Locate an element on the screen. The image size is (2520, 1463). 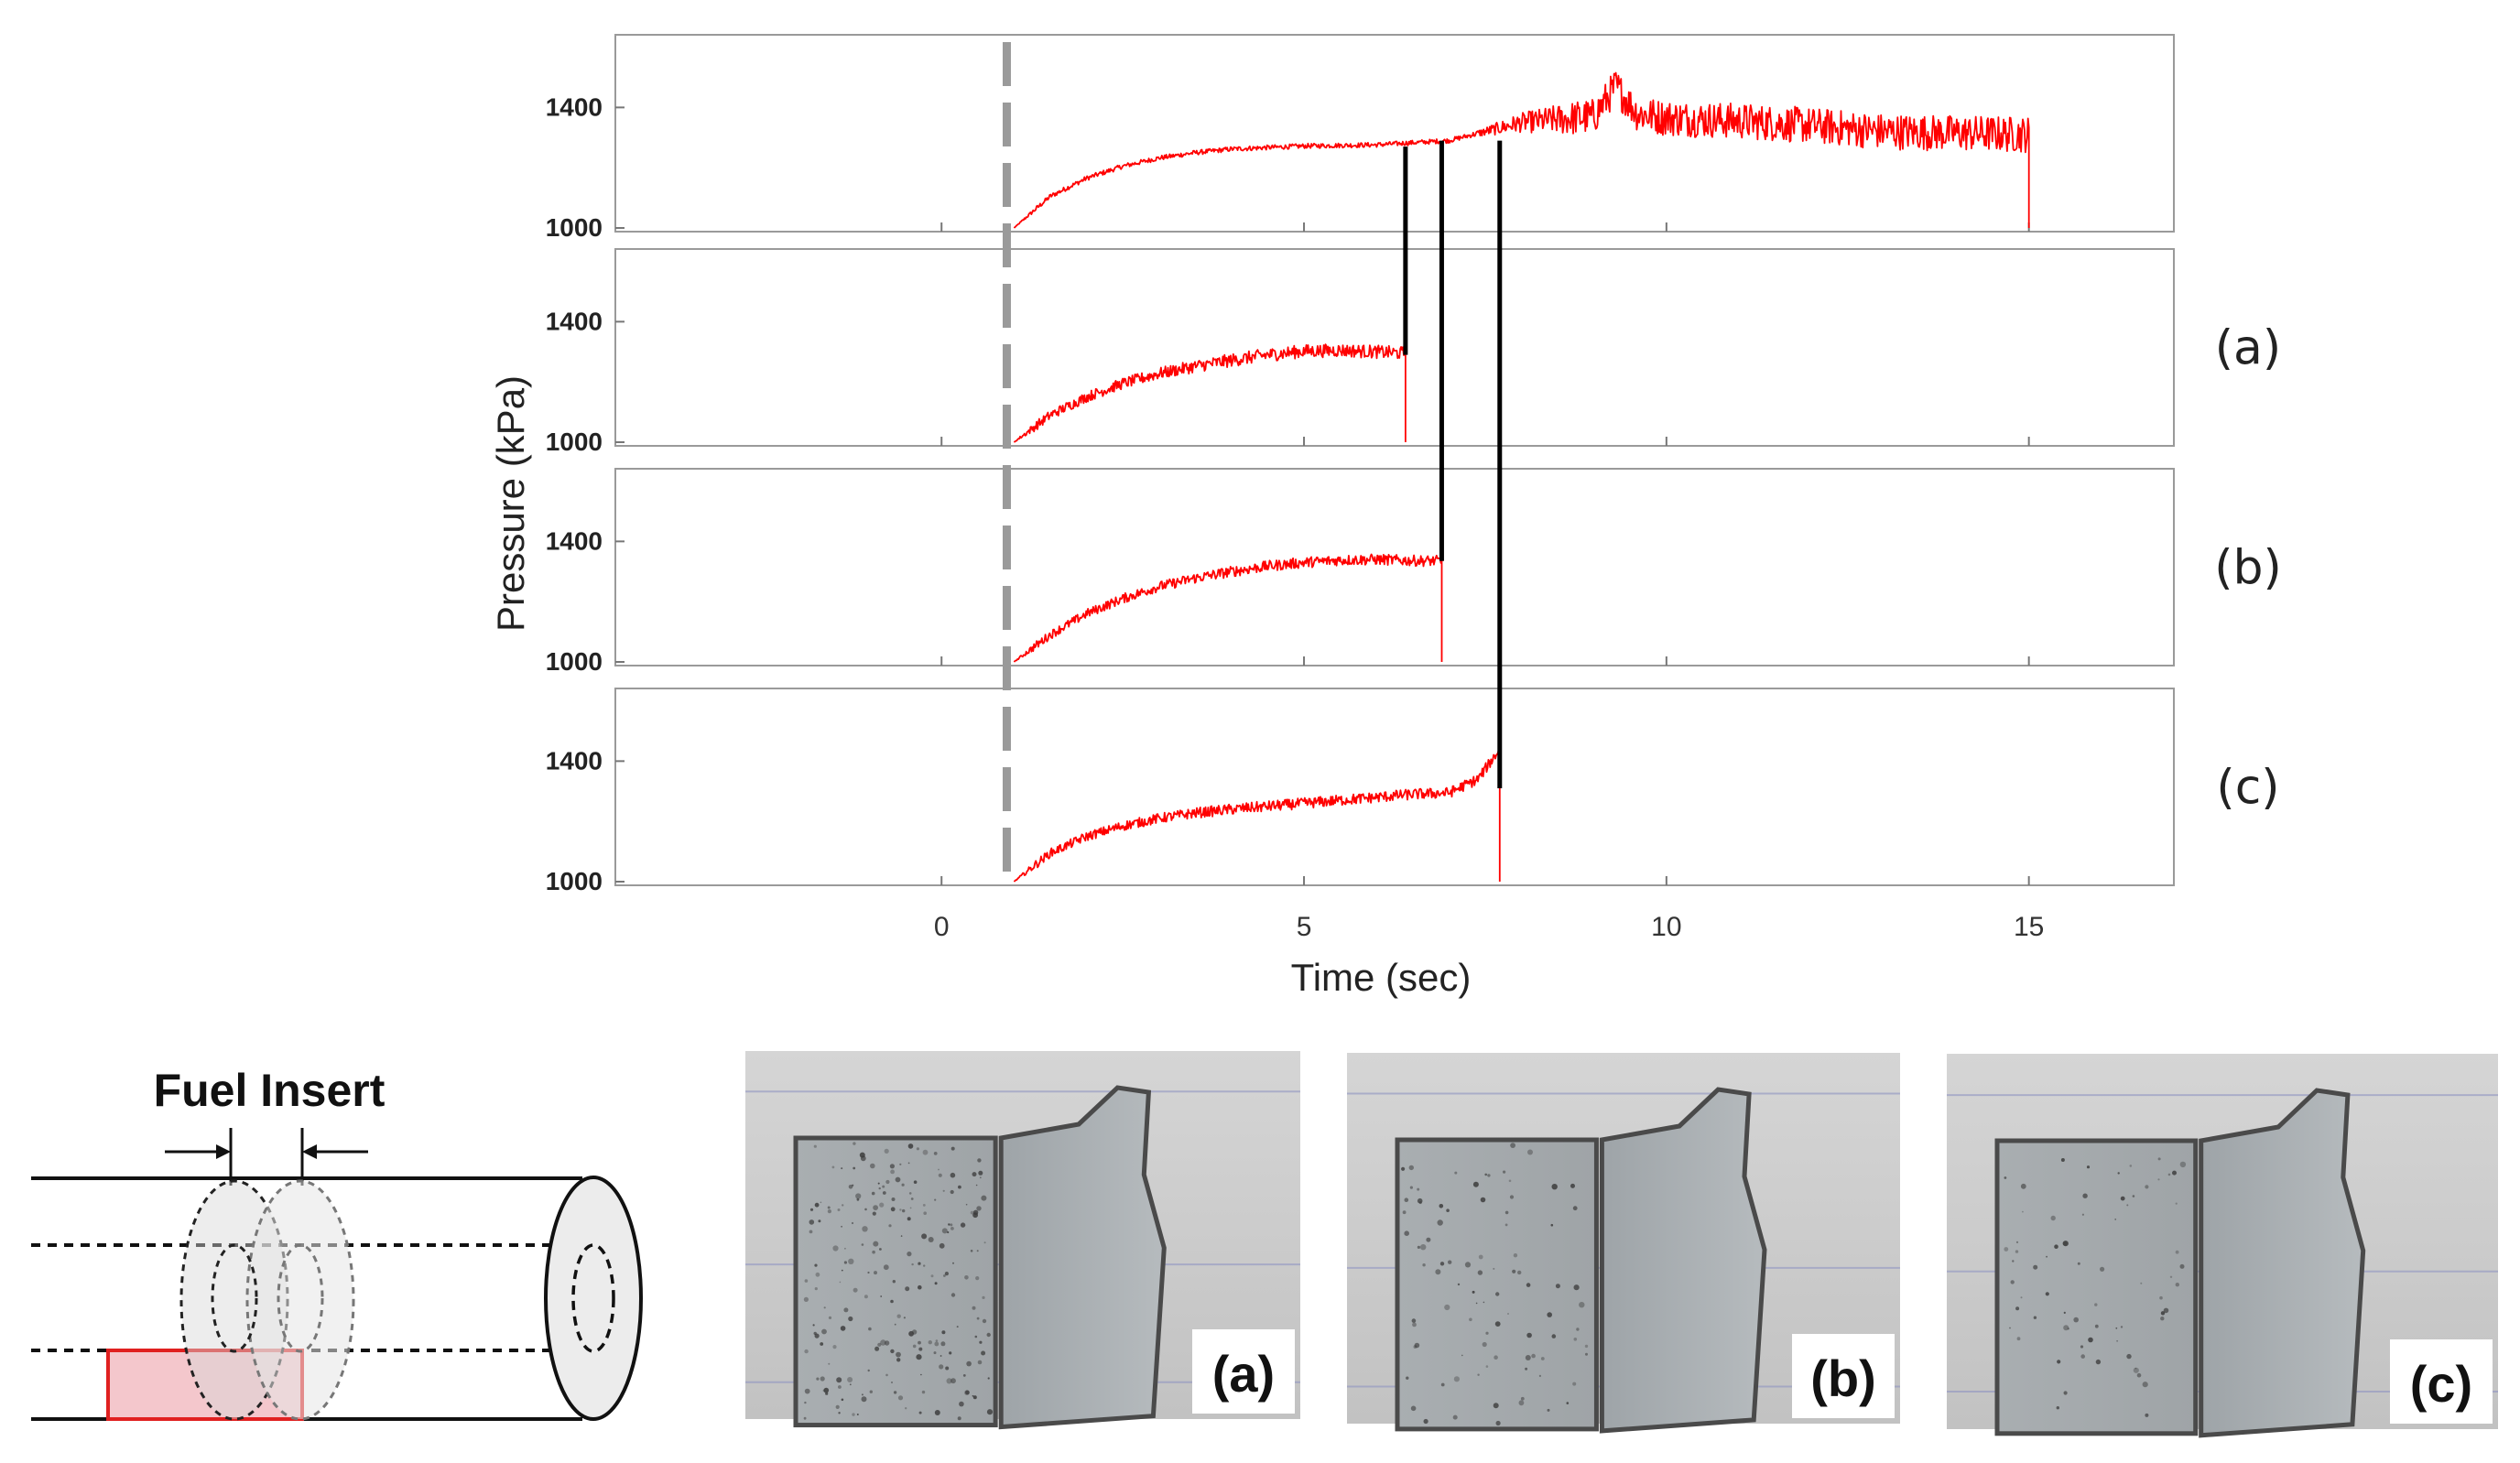
photo-label-box is located at coordinates (1243, 1371).